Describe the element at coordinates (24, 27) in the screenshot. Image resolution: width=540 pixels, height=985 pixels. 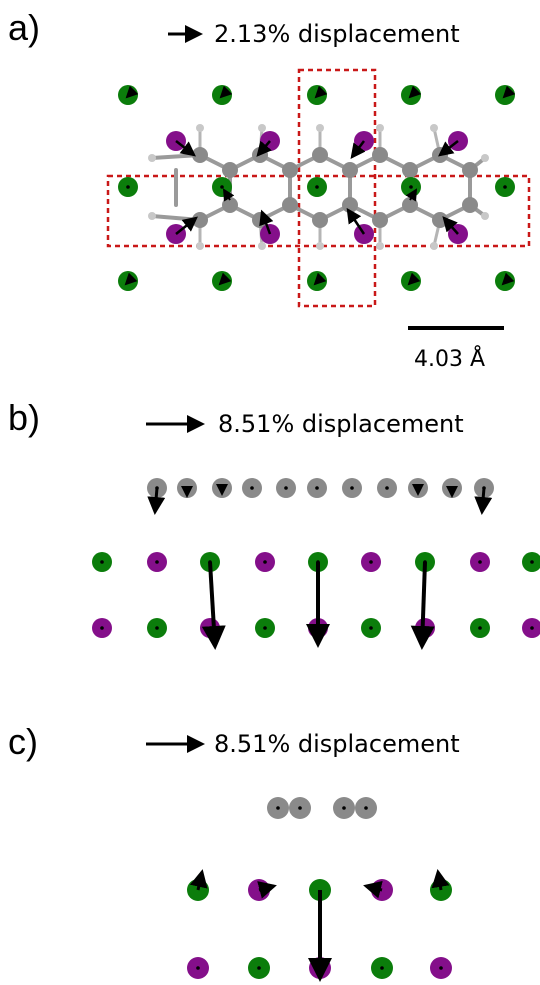
I see `panel-label-a: a)` at that location.